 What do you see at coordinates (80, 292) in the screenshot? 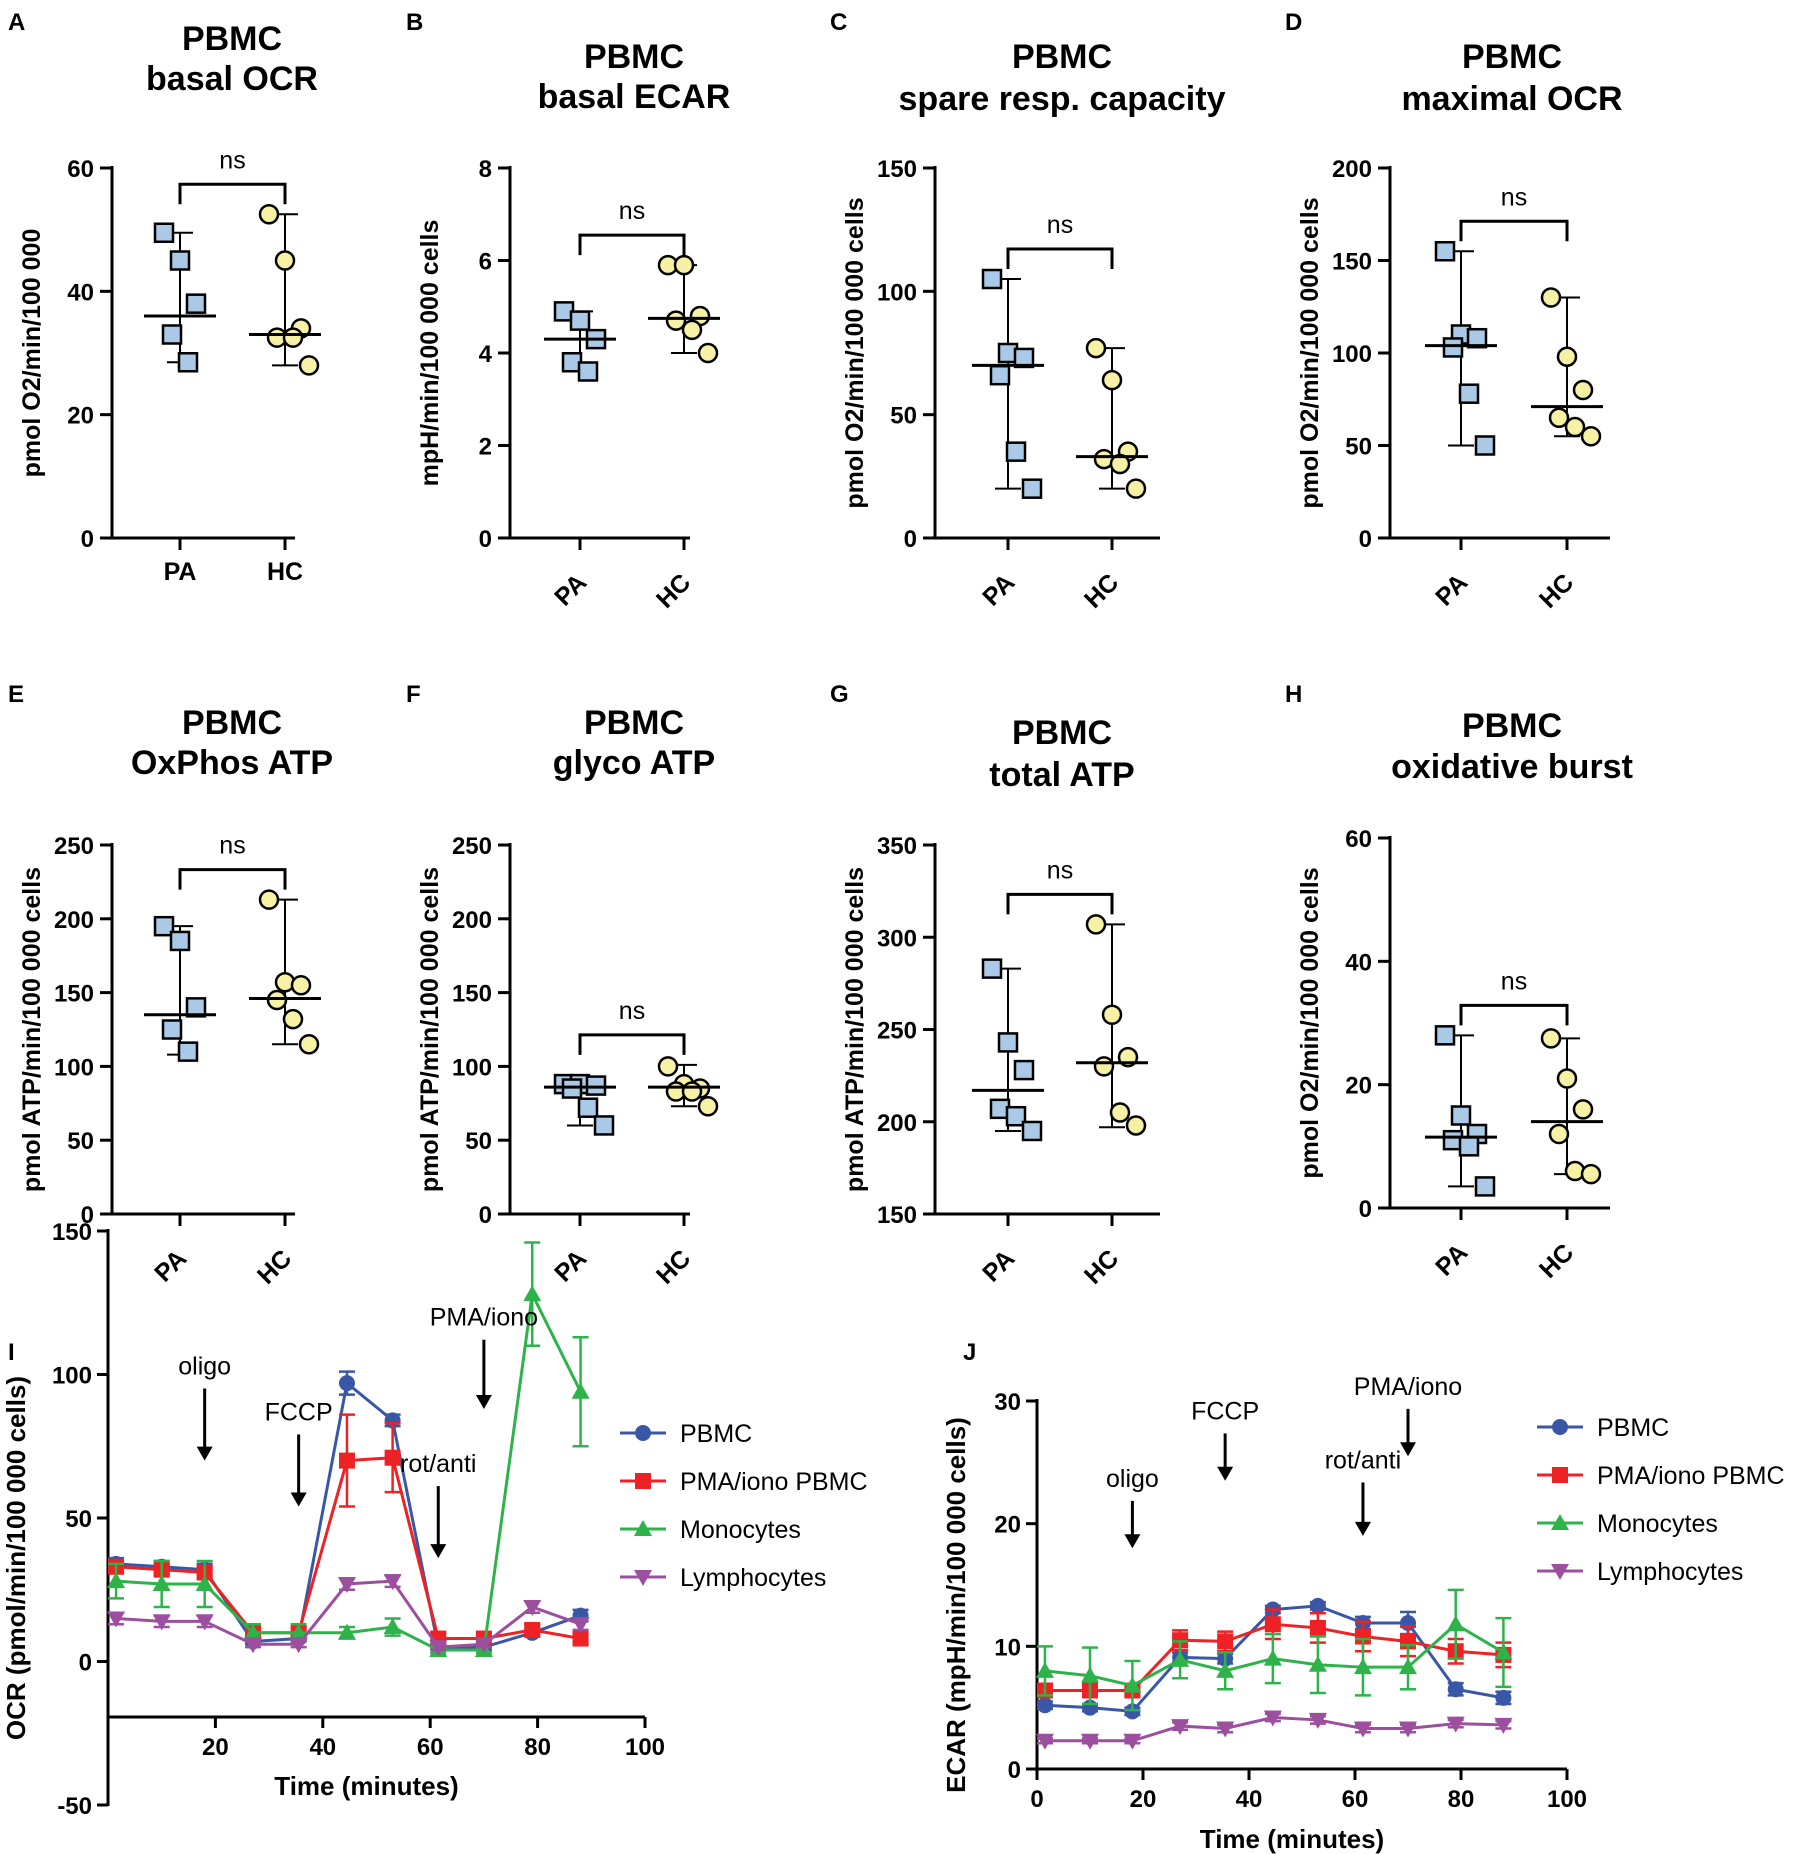
I see `y-tick-label: 40` at bounding box center [80, 292].